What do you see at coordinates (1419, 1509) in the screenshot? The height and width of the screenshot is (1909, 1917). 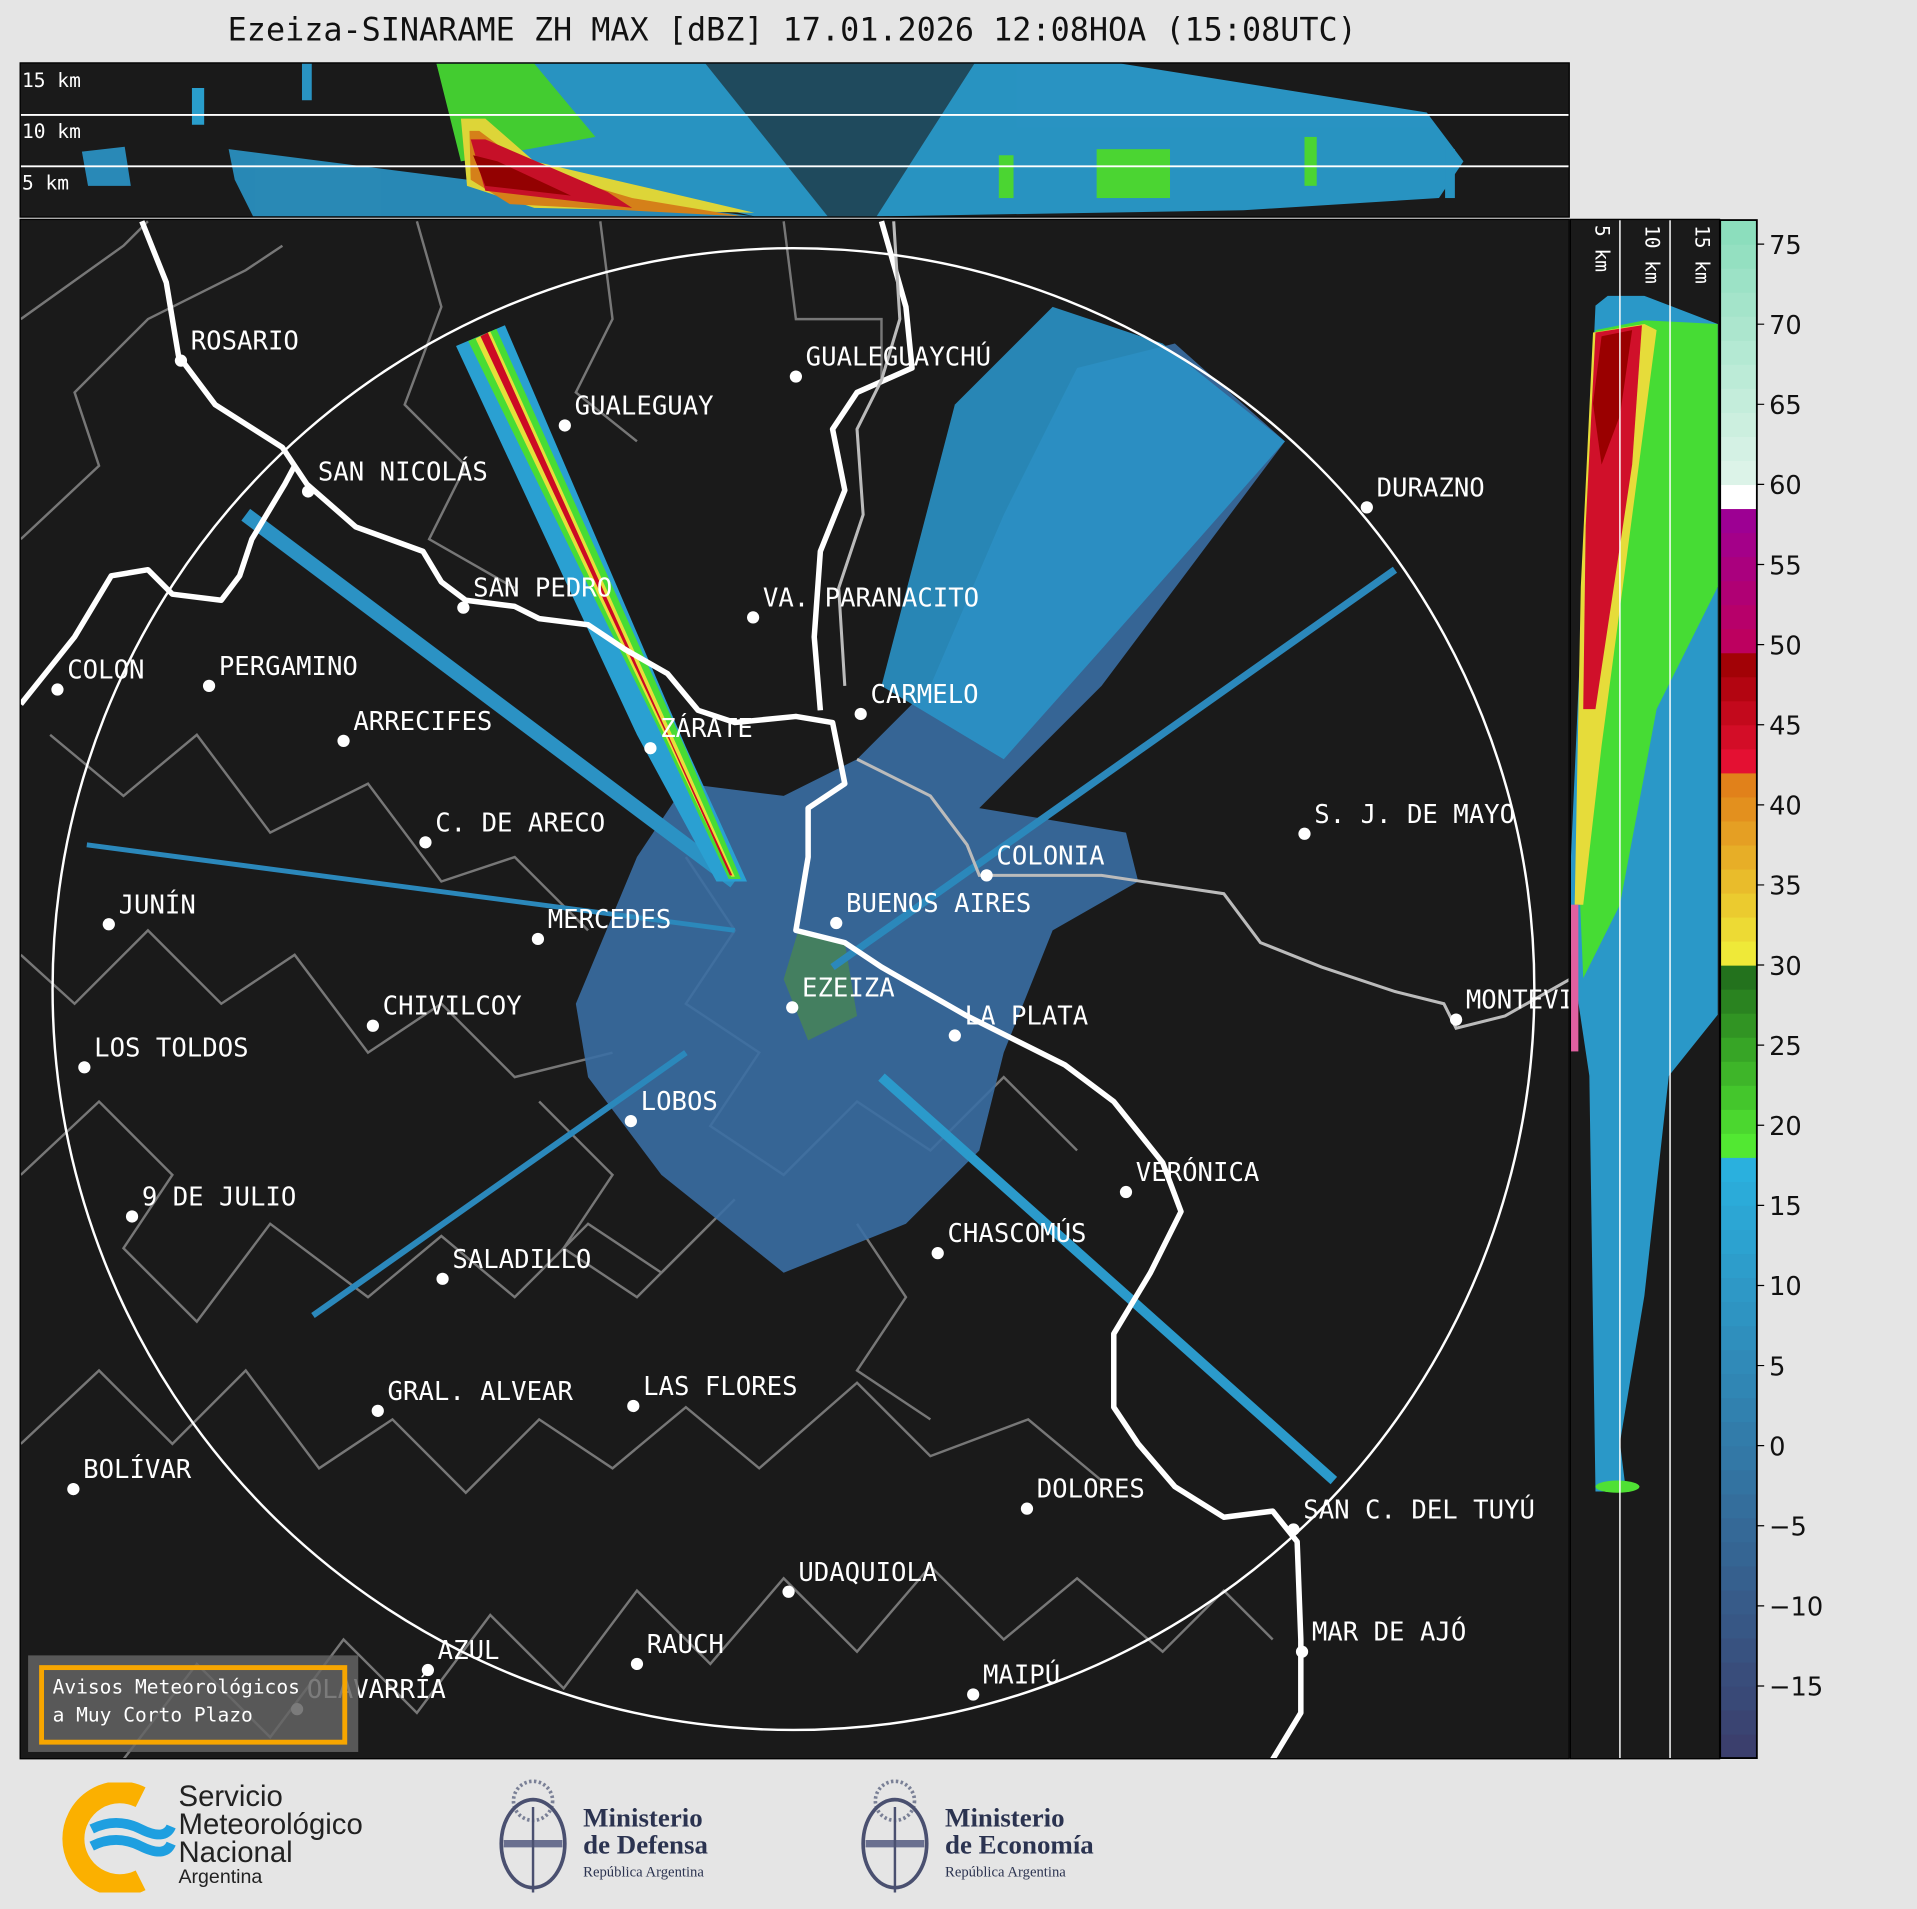 I see `city-label: SAN C. DEL TUYÚ` at bounding box center [1419, 1509].